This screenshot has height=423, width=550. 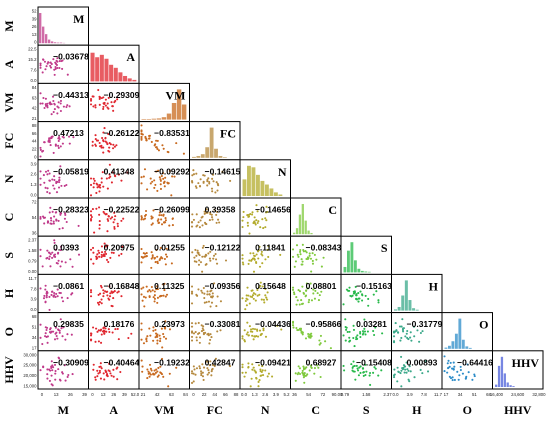 I want to click on y-tick-label: 17, so click(x=34, y=347).